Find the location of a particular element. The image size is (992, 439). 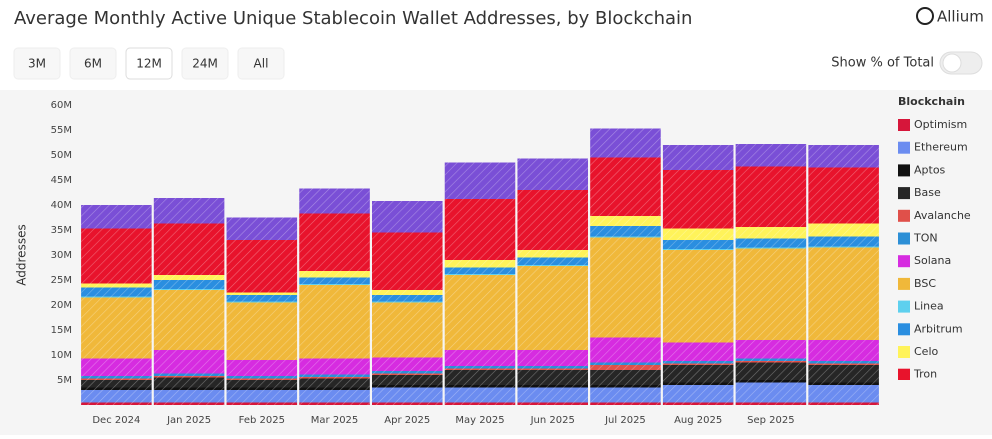

logo: Allium is located at coordinates (960, 17).